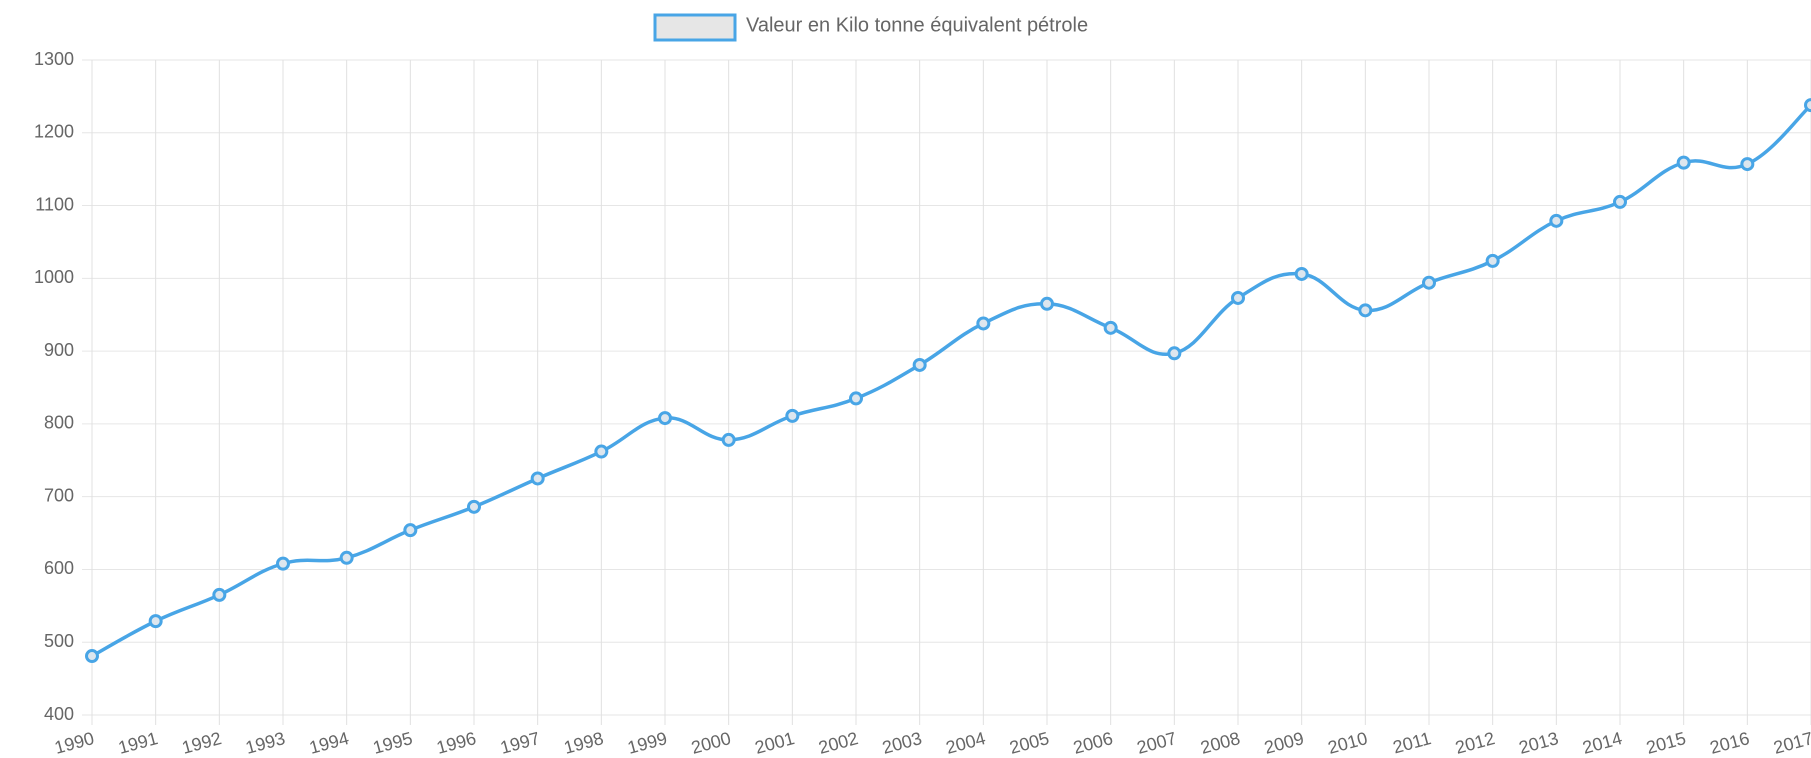 The height and width of the screenshot is (758, 1811). Describe the element at coordinates (1348, 743) in the screenshot. I see `x-tick-label: 2010` at that location.